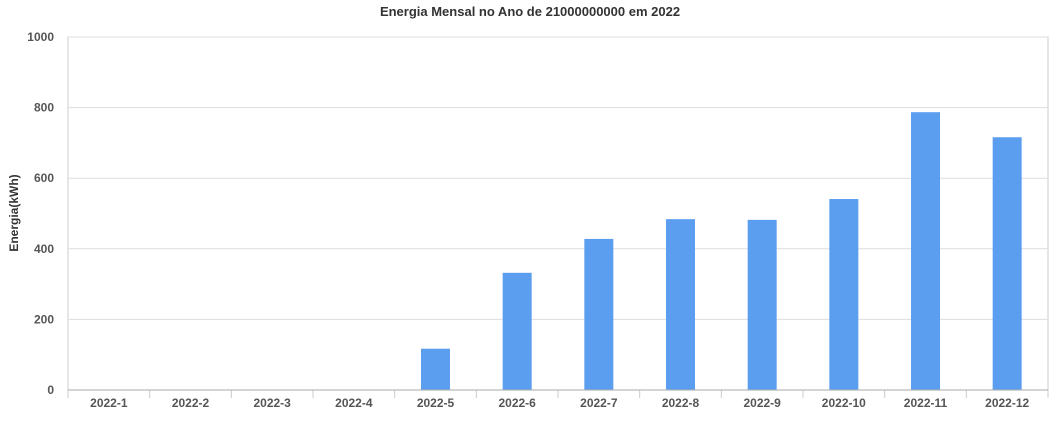 Image resolution: width=1060 pixels, height=424 pixels. I want to click on x-tick-label: 2022-1, so click(109, 403).